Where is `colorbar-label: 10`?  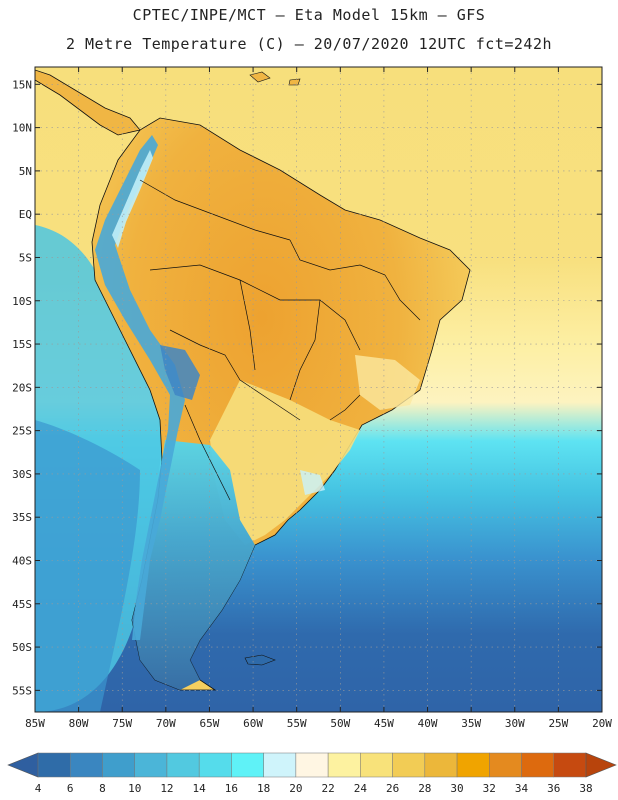
colorbar-label: 10 is located at coordinates (134, 788).